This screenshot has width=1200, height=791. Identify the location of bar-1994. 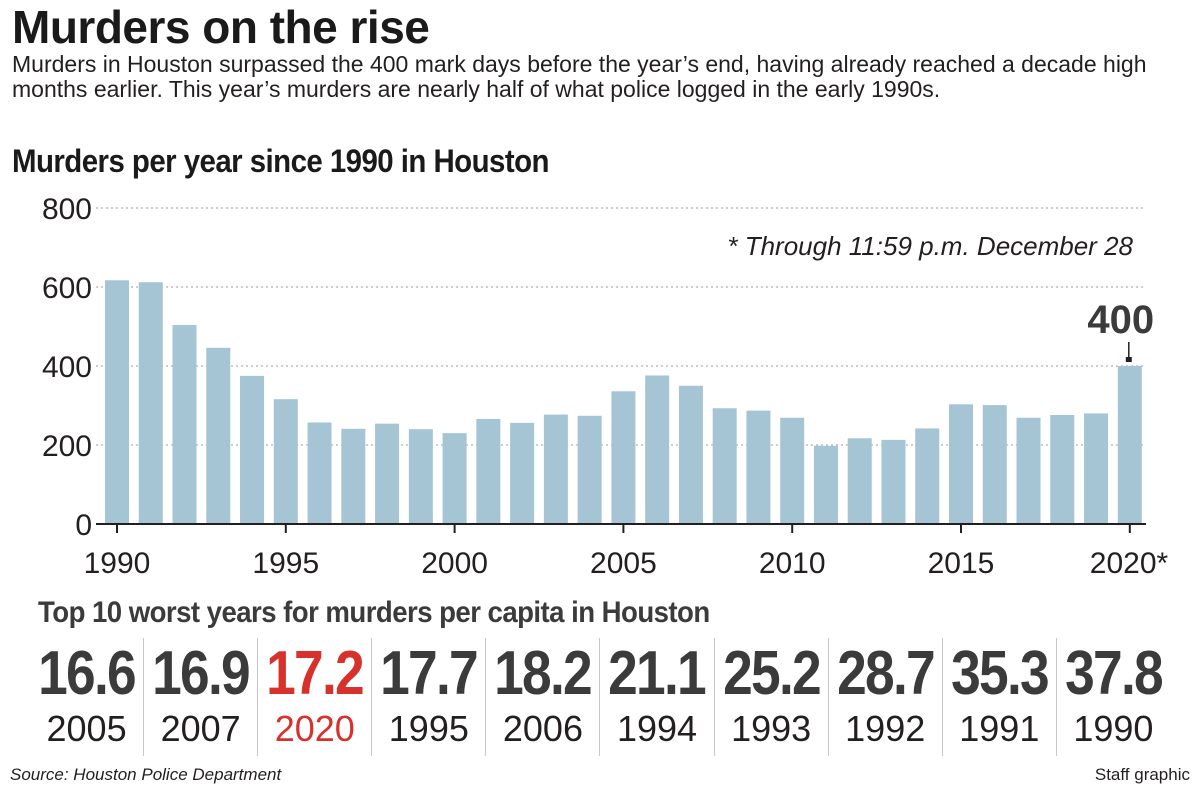
(252, 449).